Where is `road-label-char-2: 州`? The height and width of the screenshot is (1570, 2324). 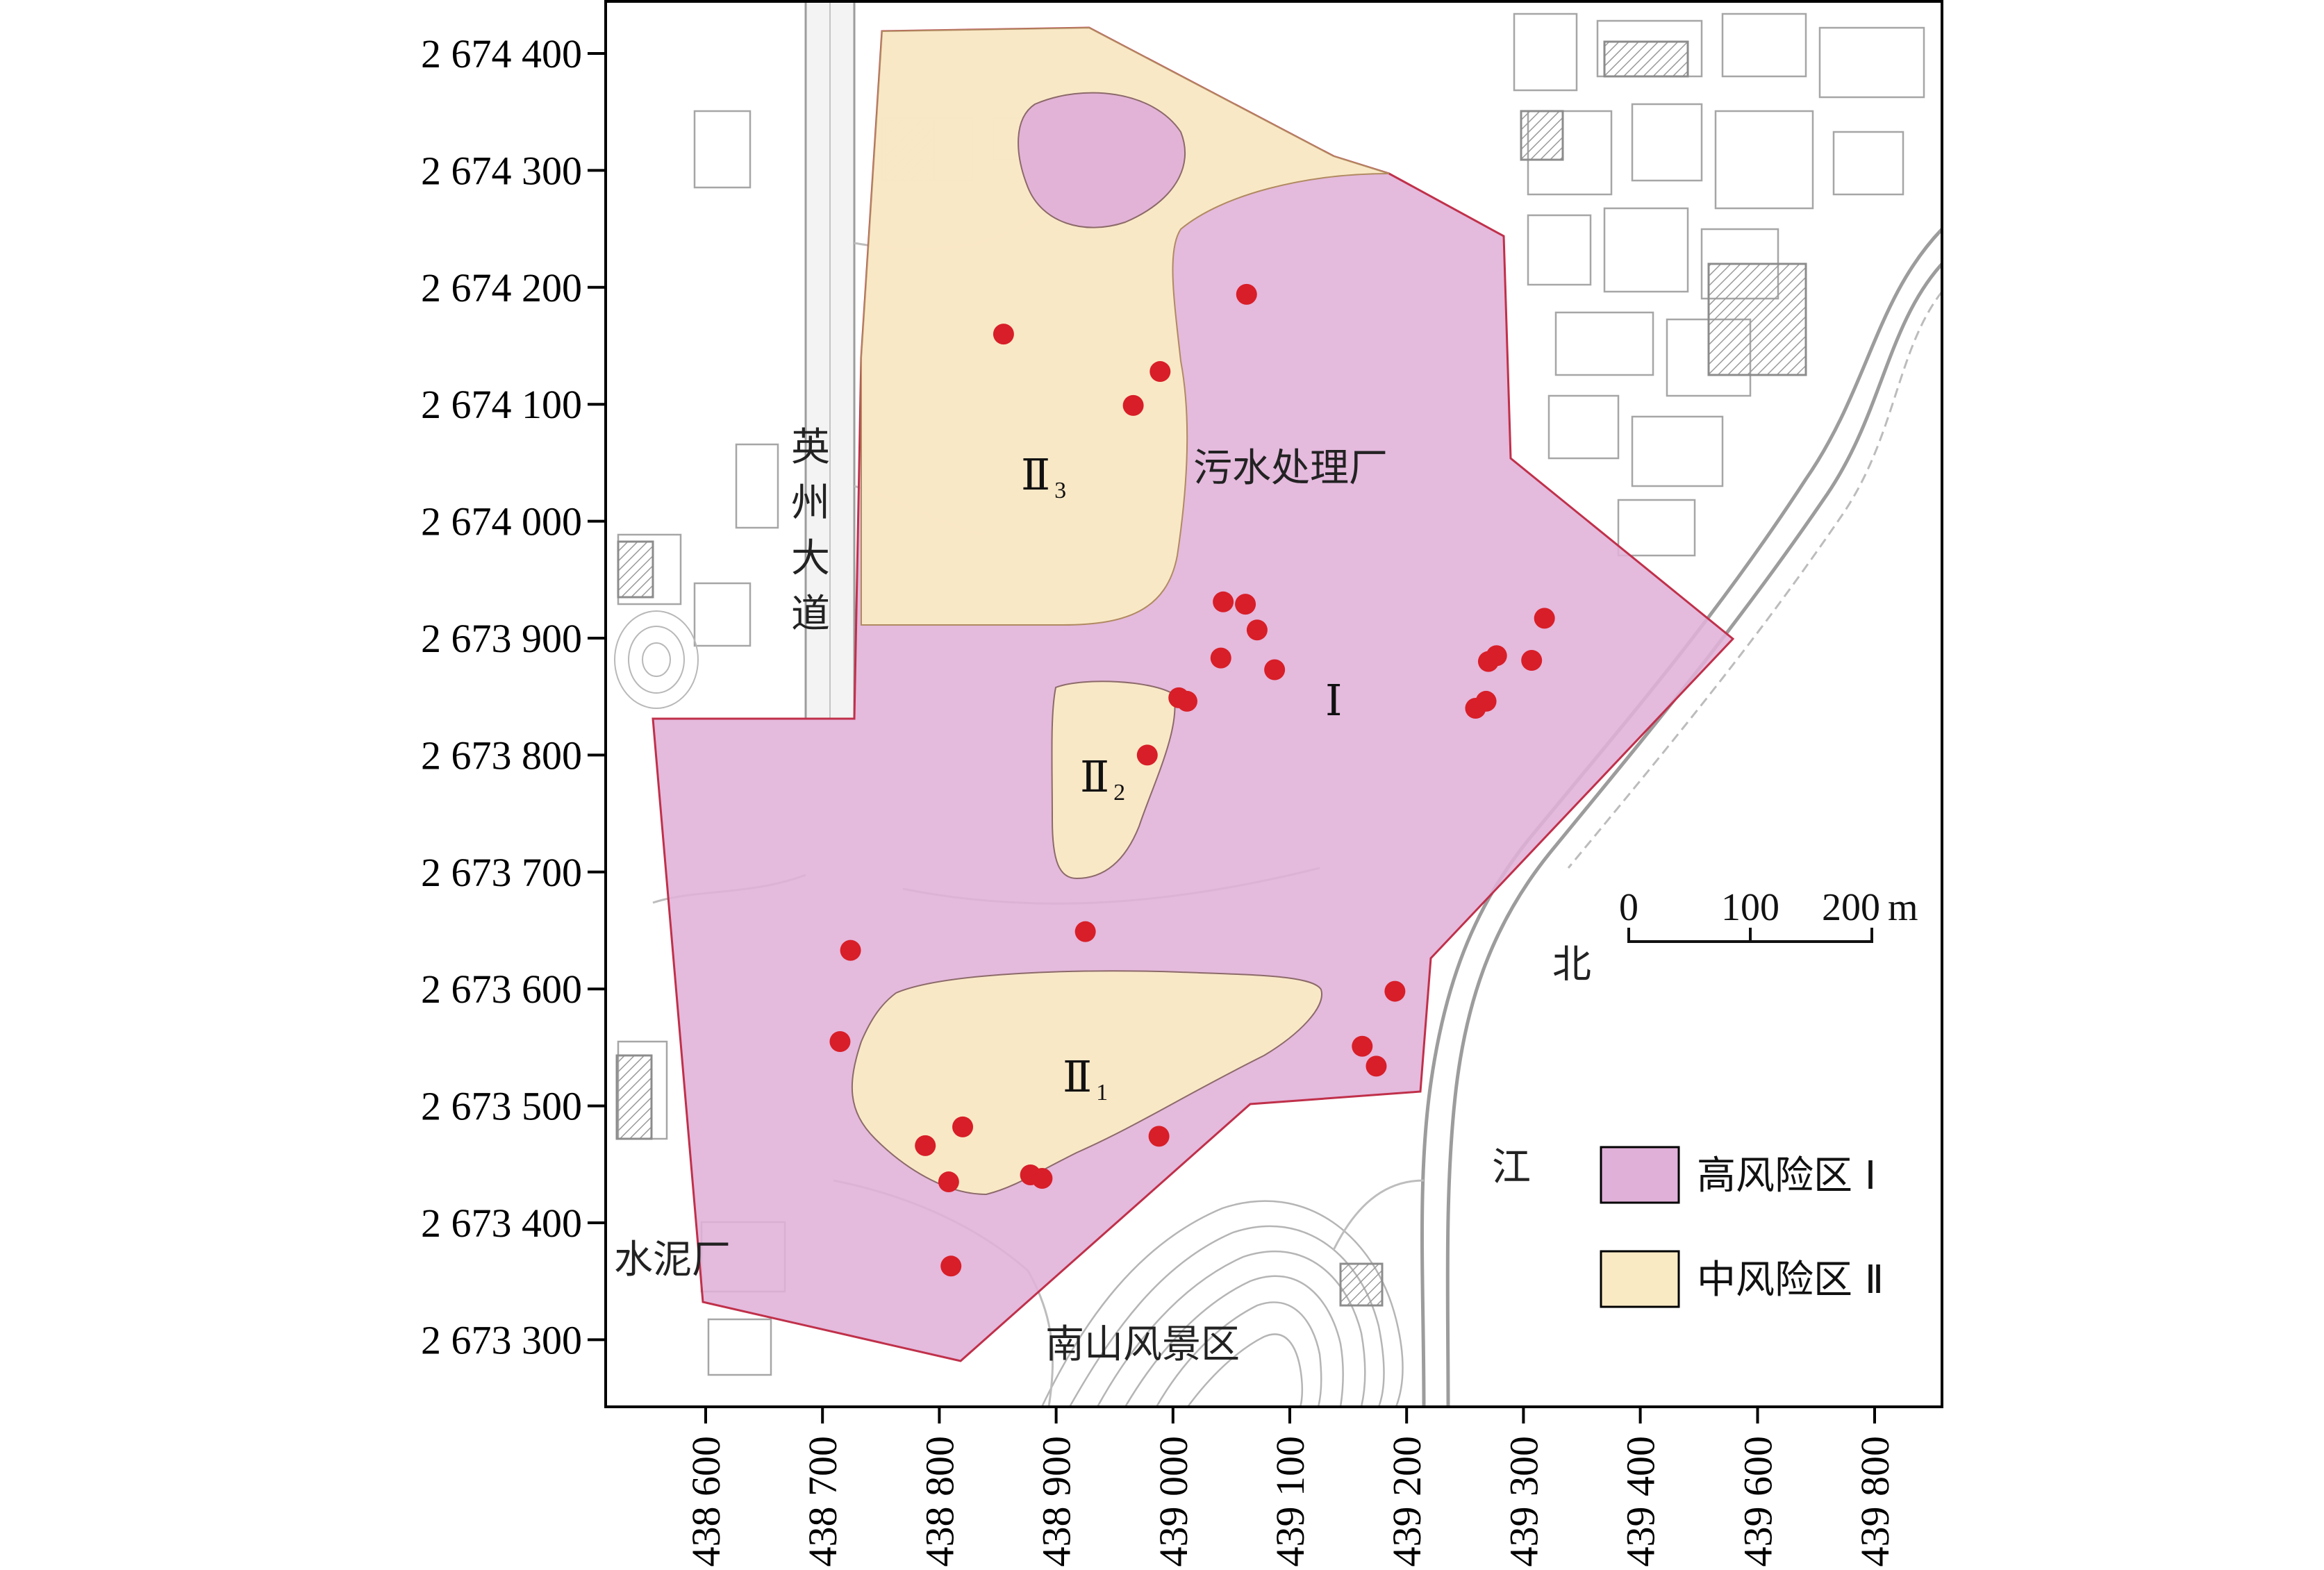 road-label-char-2: 州 is located at coordinates (810, 503).